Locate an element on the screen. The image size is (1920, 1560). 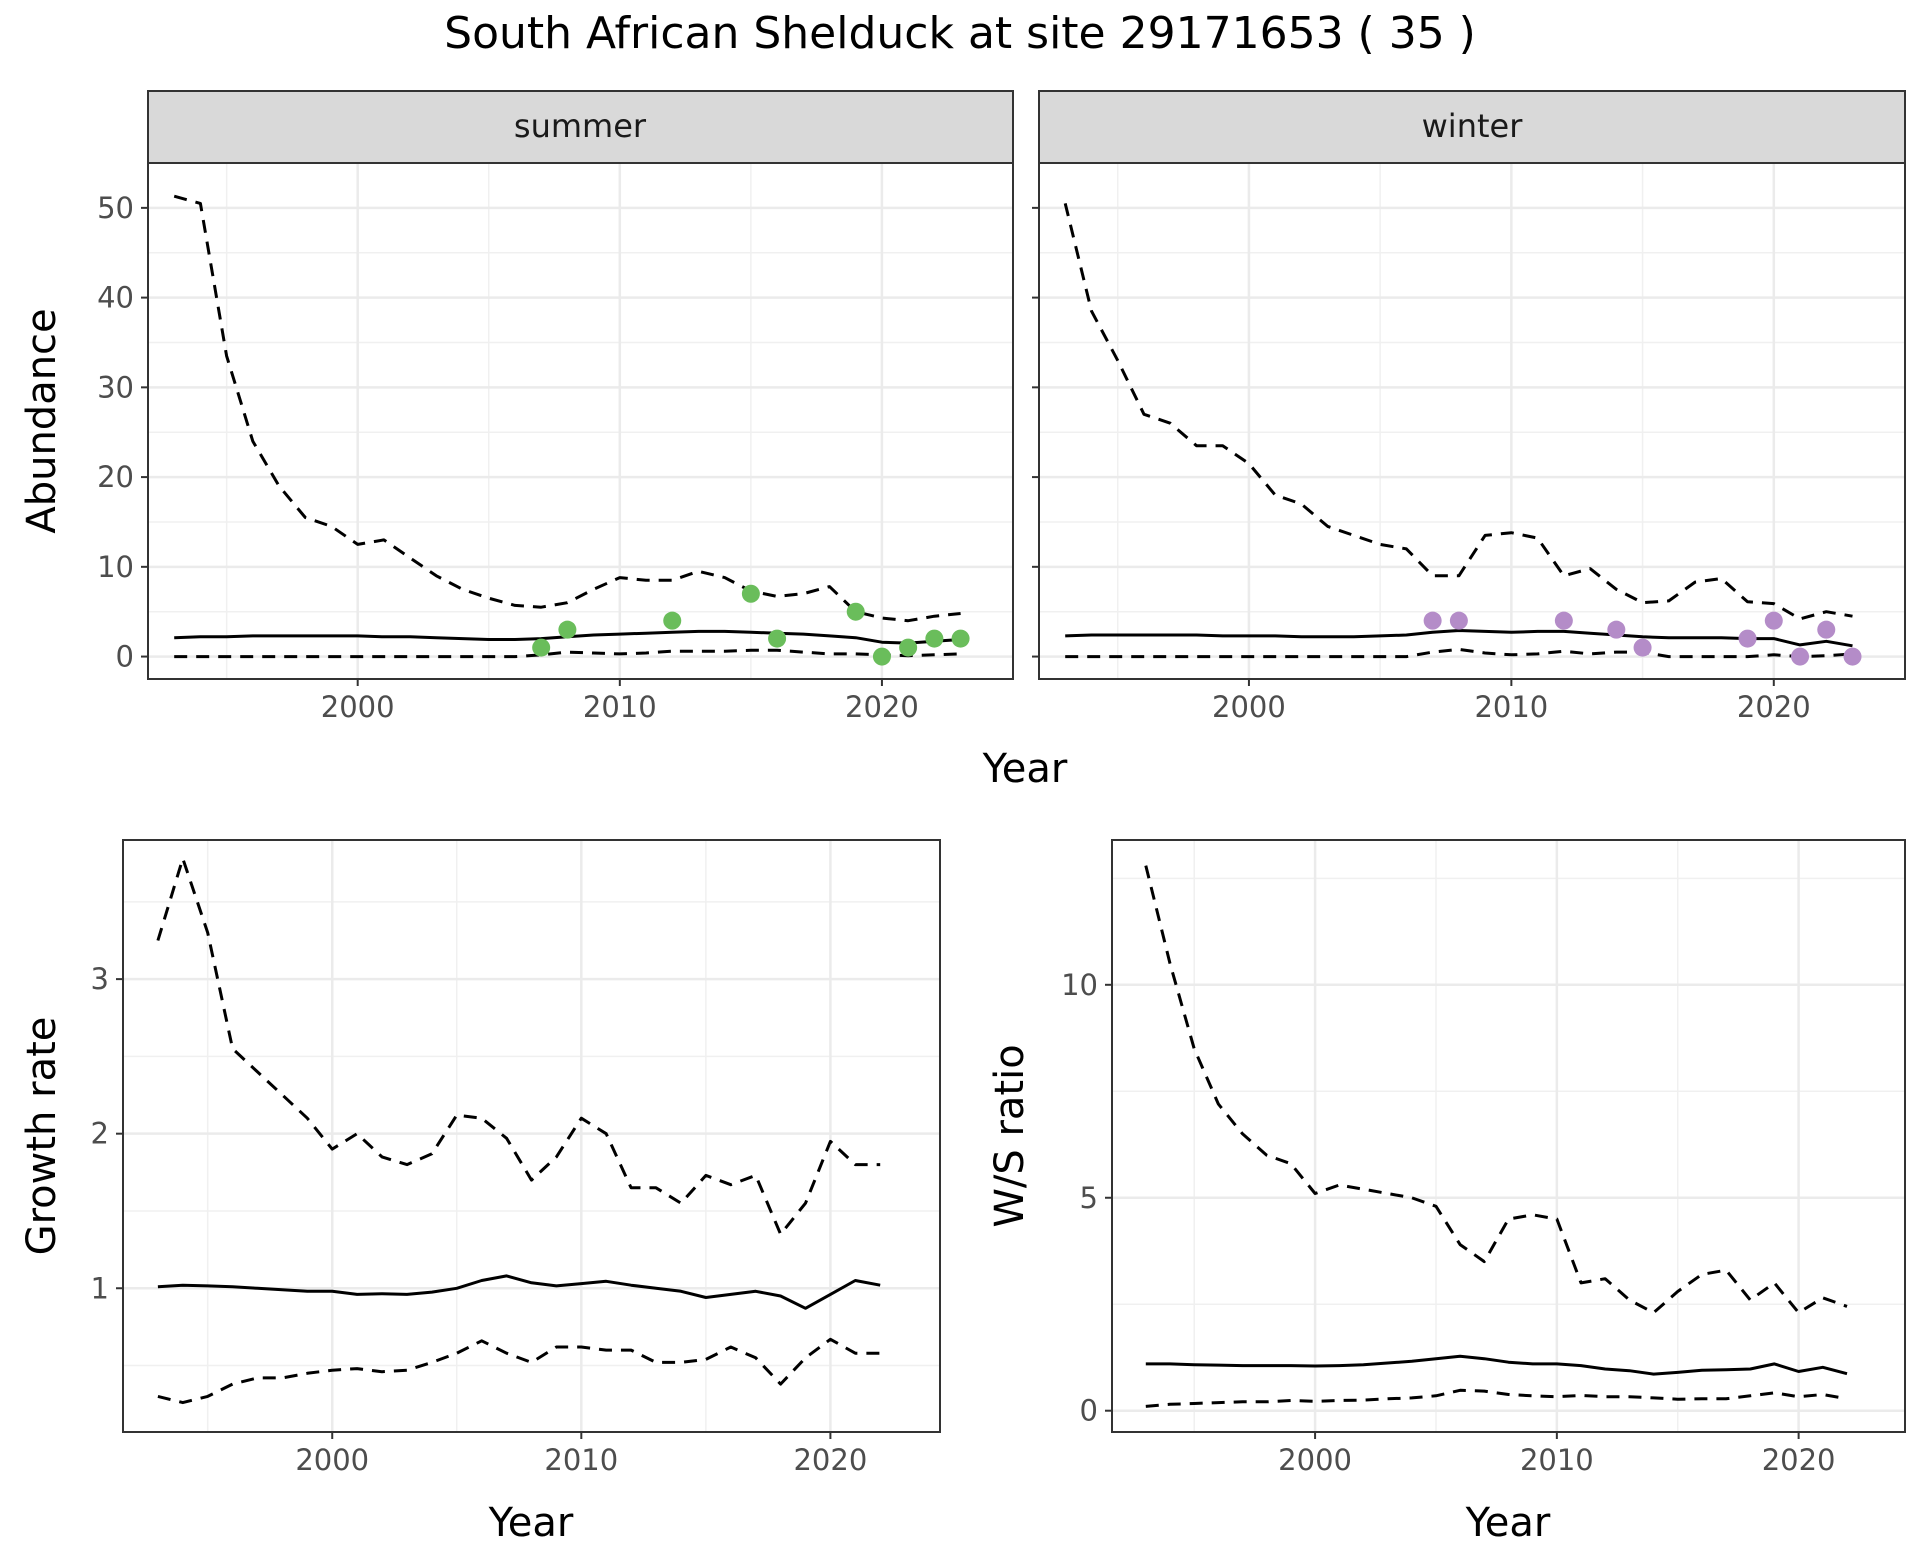
panel-border-summer is located at coordinates (580, 421).